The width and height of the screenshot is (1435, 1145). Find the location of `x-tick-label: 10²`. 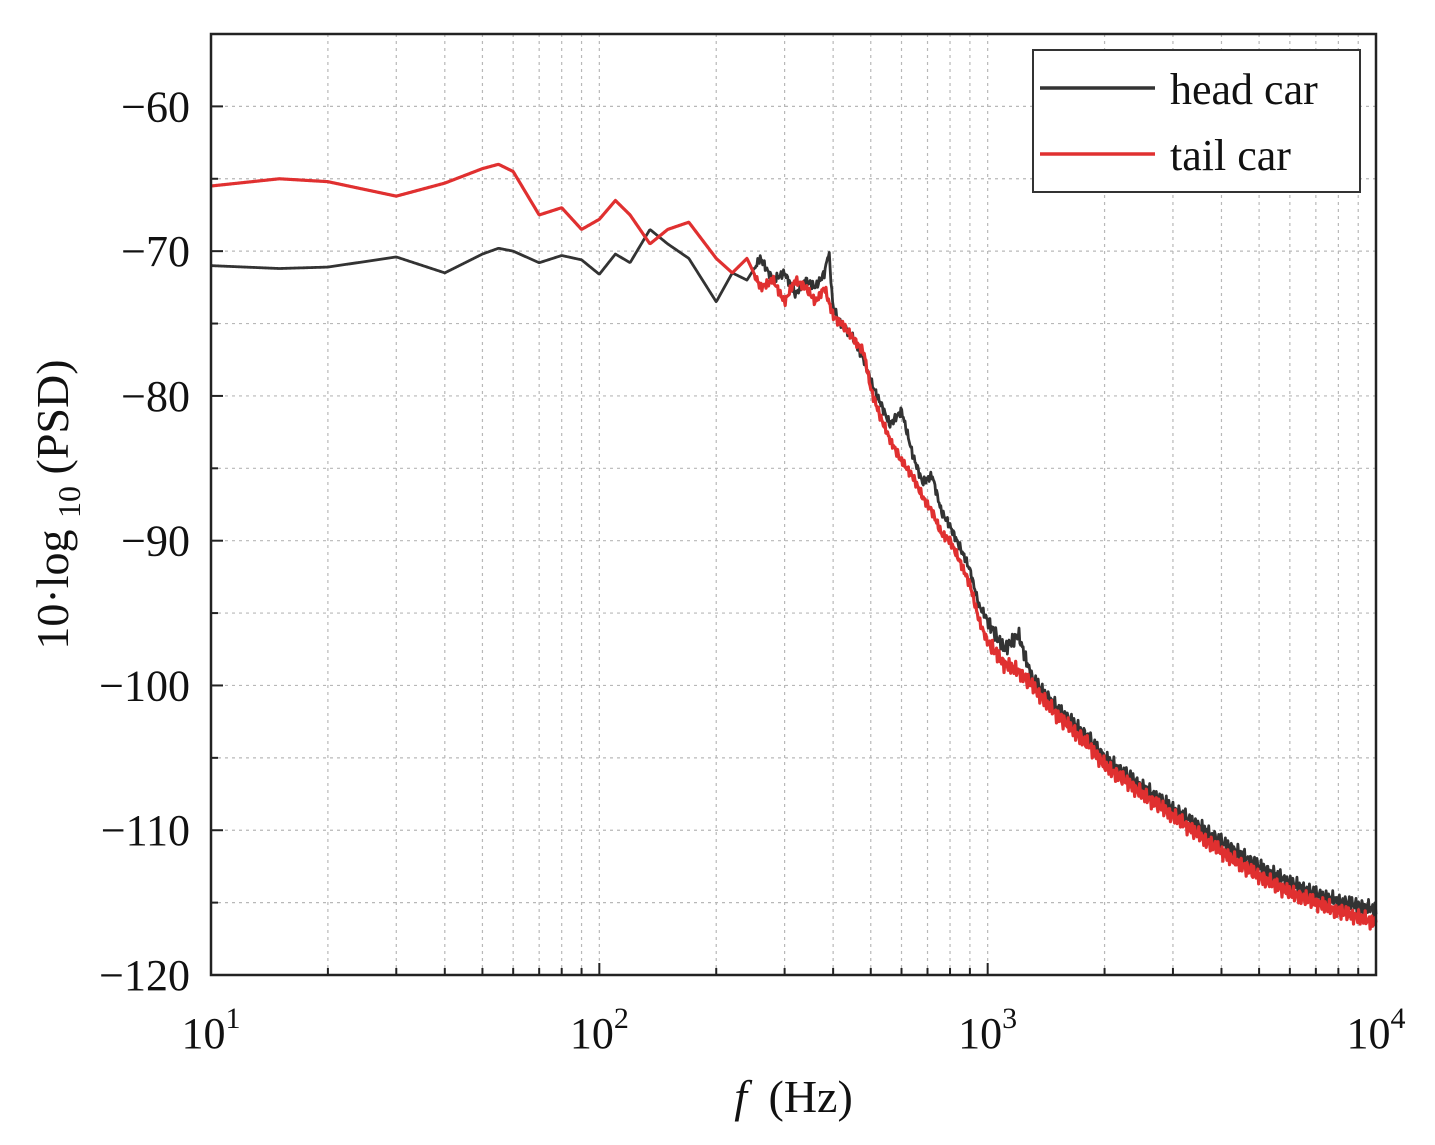

x-tick-label: 10² is located at coordinates (599, 1030).